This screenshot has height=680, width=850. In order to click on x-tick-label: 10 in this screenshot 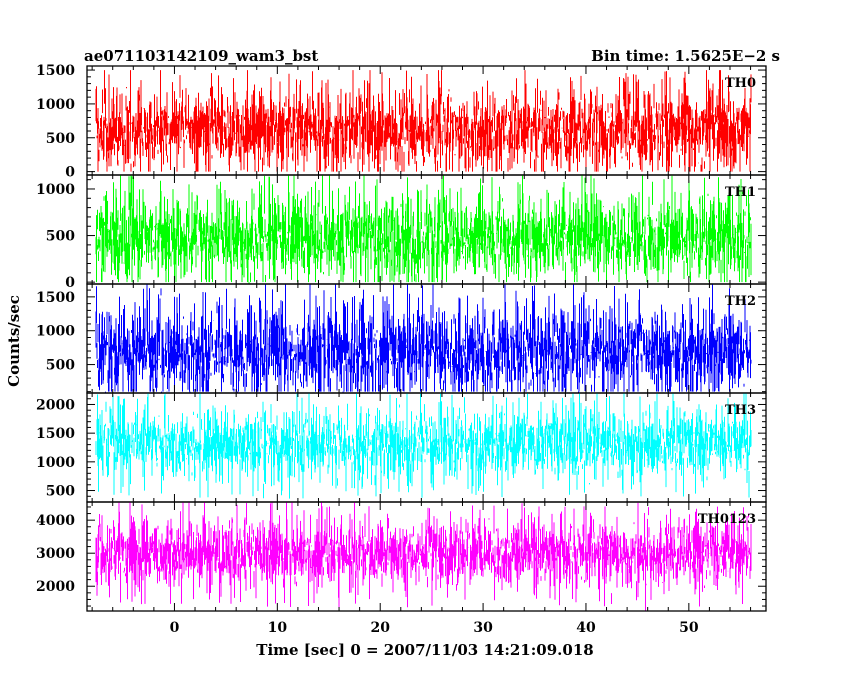, I will do `click(278, 628)`.